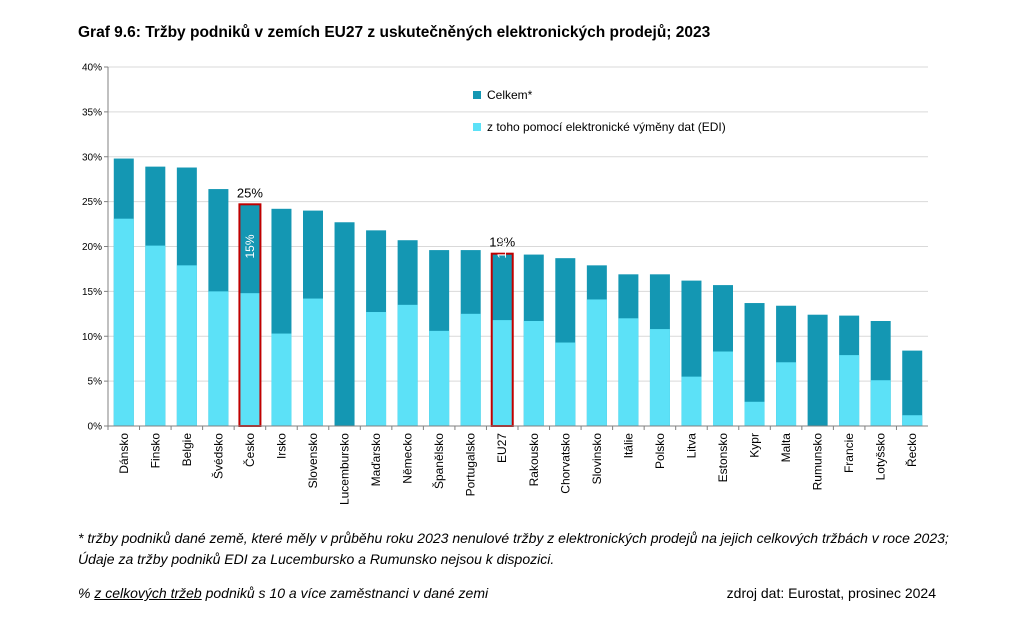 This screenshot has width=1024, height=619. I want to click on y-tick-label: 5%, so click(95, 382).